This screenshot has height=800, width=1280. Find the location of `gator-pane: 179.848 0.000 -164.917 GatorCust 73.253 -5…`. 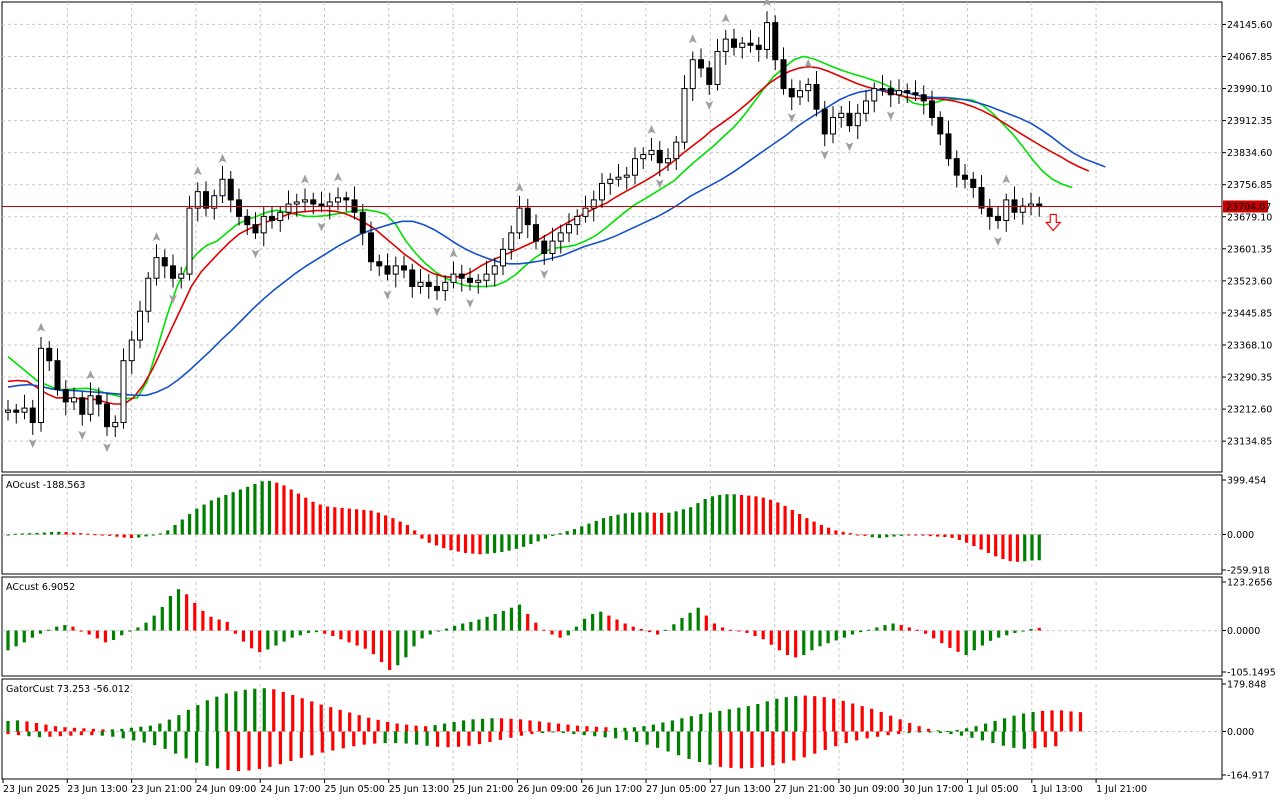

gator-pane: 179.848 0.000 -164.917 GatorCust 73.253 -5… is located at coordinates (635, 730).